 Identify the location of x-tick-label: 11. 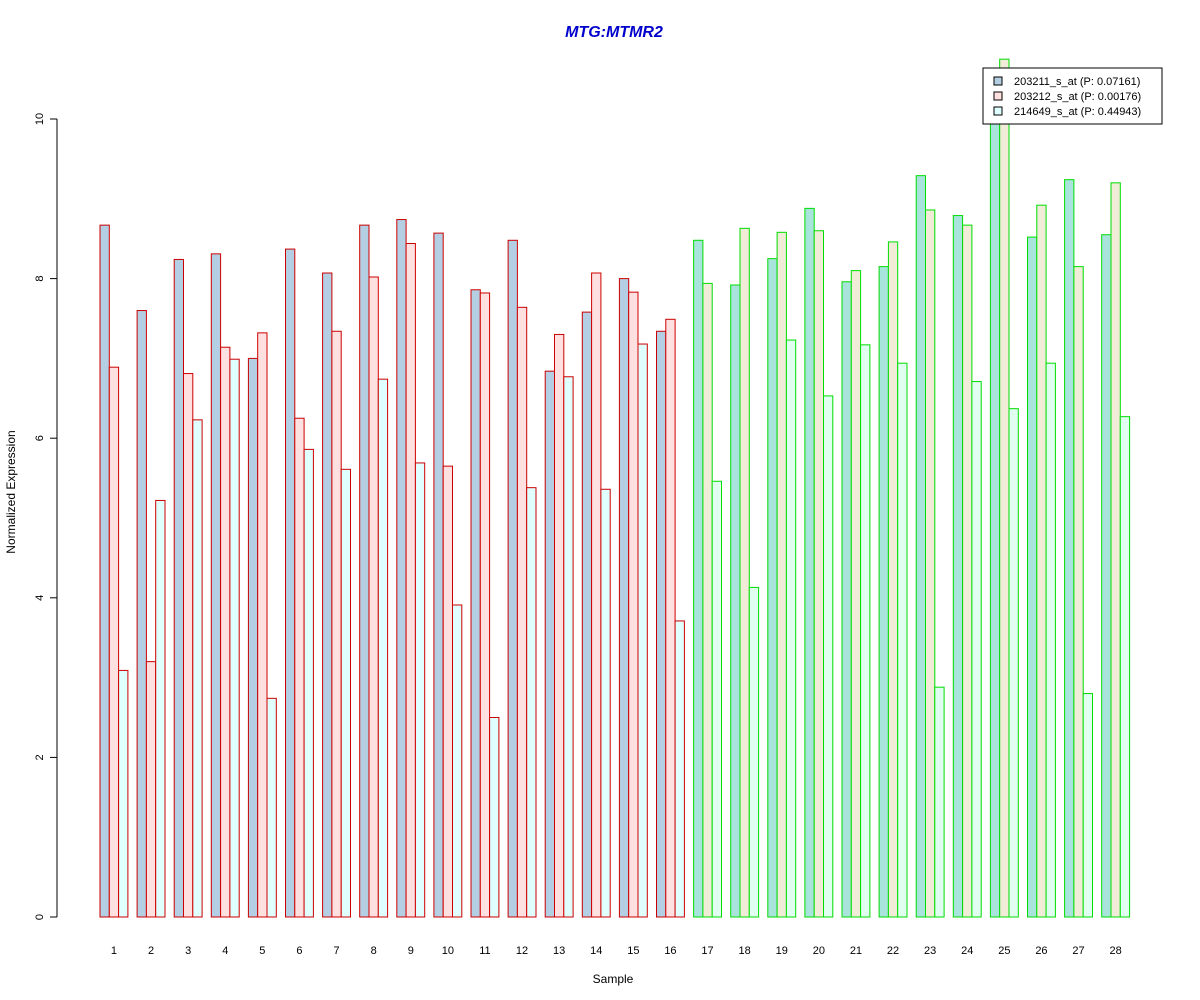
(484, 951).